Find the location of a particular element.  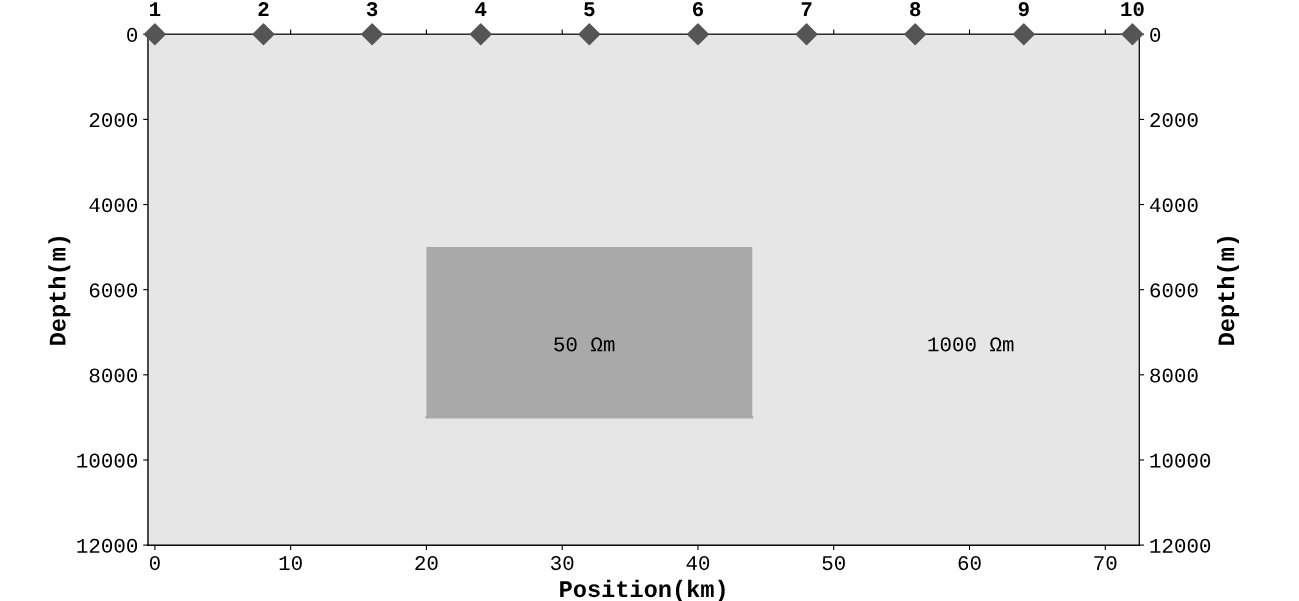

x-tick-label: 30 is located at coordinates (562, 563).